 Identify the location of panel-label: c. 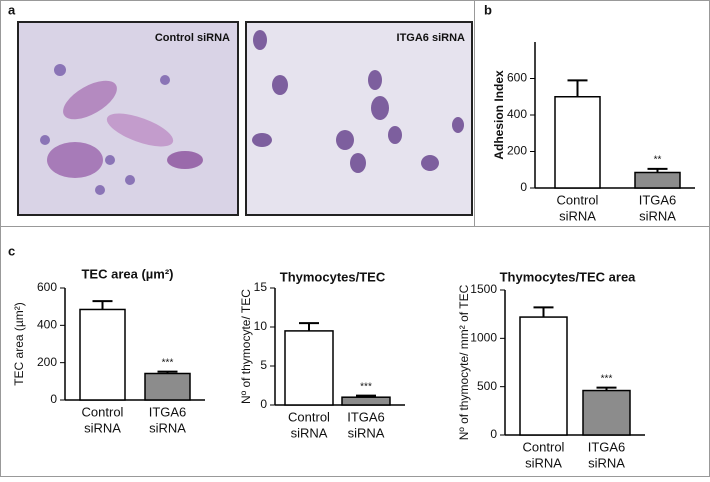
(11, 250).